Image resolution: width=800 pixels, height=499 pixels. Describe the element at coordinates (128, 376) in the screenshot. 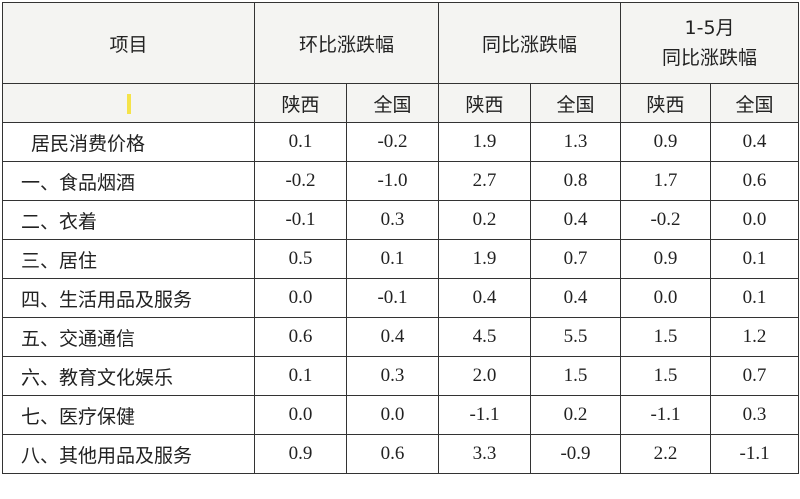

I see `row-item-label: 六、教育文化娱乐` at that location.